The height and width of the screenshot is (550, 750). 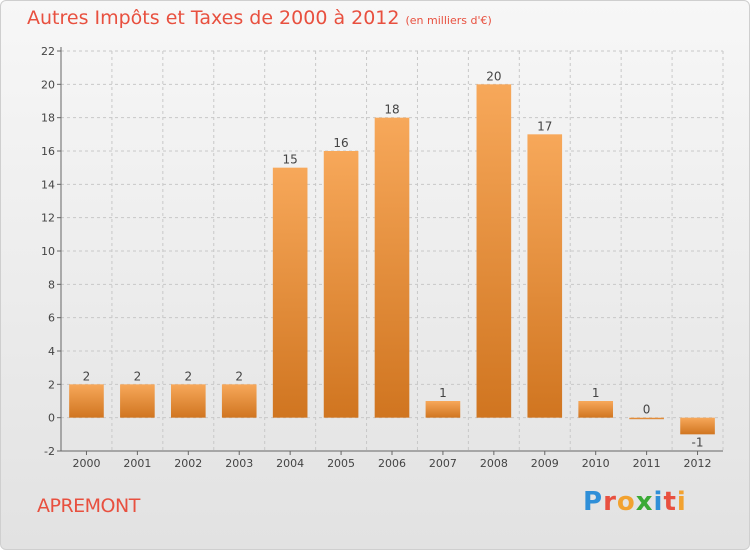 I want to click on x-tick-label: 2002, so click(x=188, y=463).